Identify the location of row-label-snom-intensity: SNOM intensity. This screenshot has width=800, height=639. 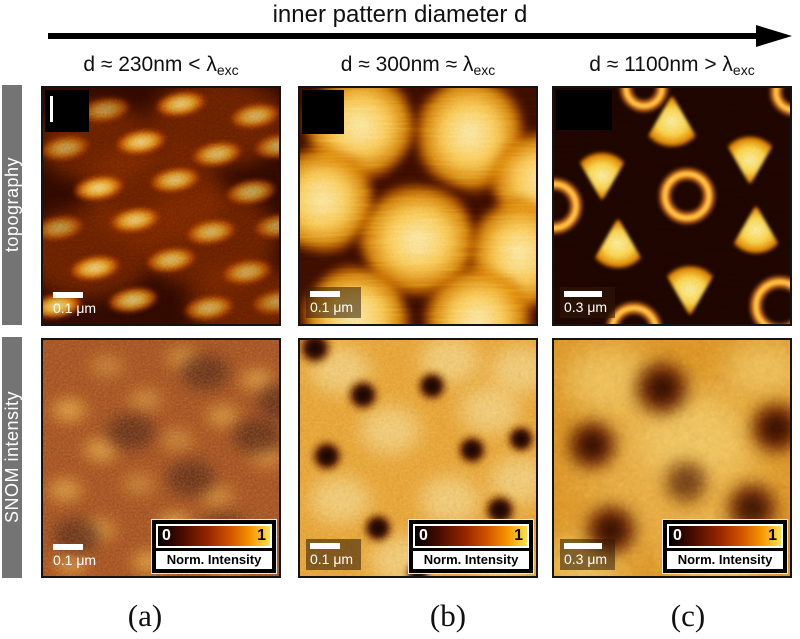
(12, 457).